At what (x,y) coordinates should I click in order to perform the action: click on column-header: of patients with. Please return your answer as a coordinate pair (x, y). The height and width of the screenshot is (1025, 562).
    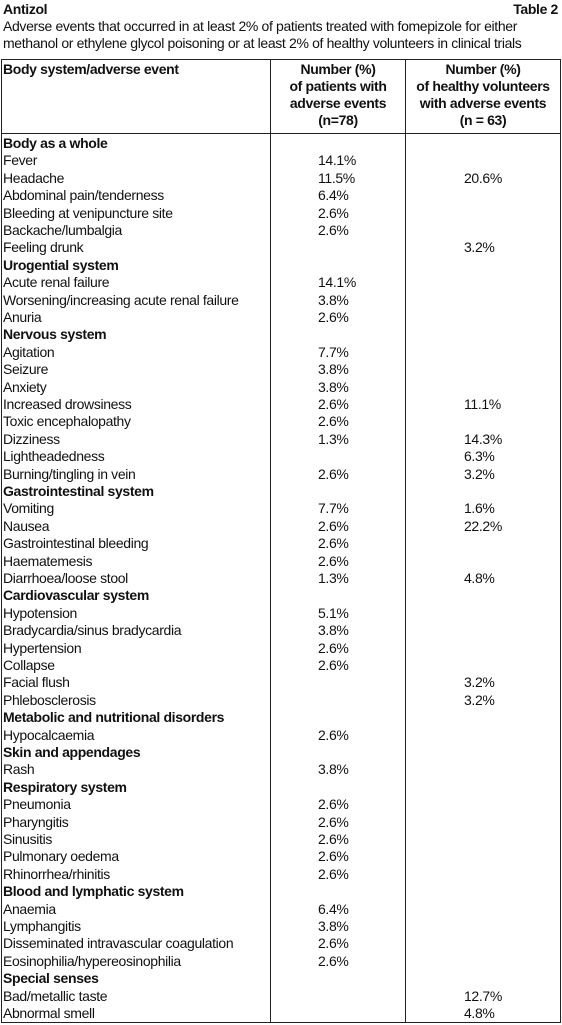
    Looking at the image, I should click on (338, 86).